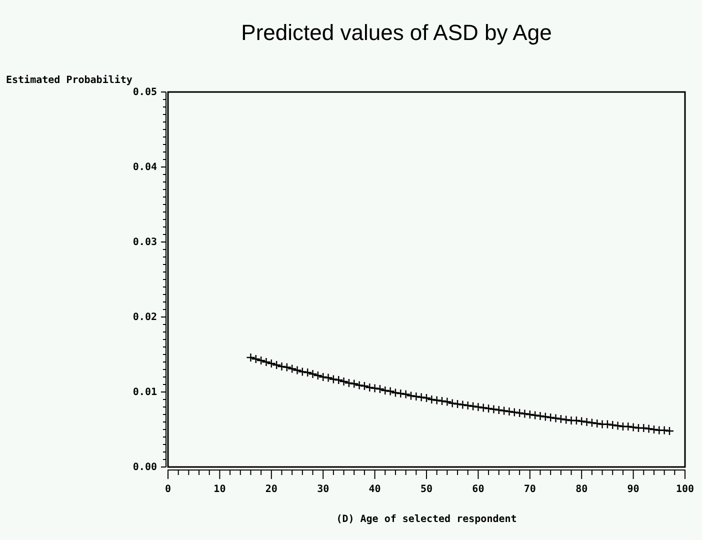 This screenshot has width=702, height=540. What do you see at coordinates (69, 80) in the screenshot?
I see `y-axis-title: Estimated Probability` at bounding box center [69, 80].